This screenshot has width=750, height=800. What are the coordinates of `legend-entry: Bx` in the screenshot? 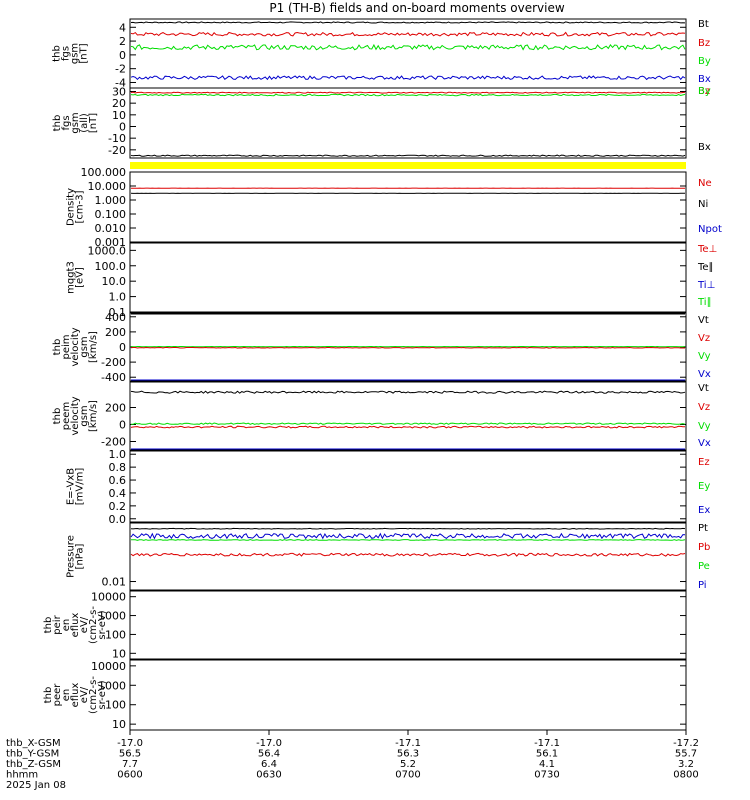 It's located at (704, 147).